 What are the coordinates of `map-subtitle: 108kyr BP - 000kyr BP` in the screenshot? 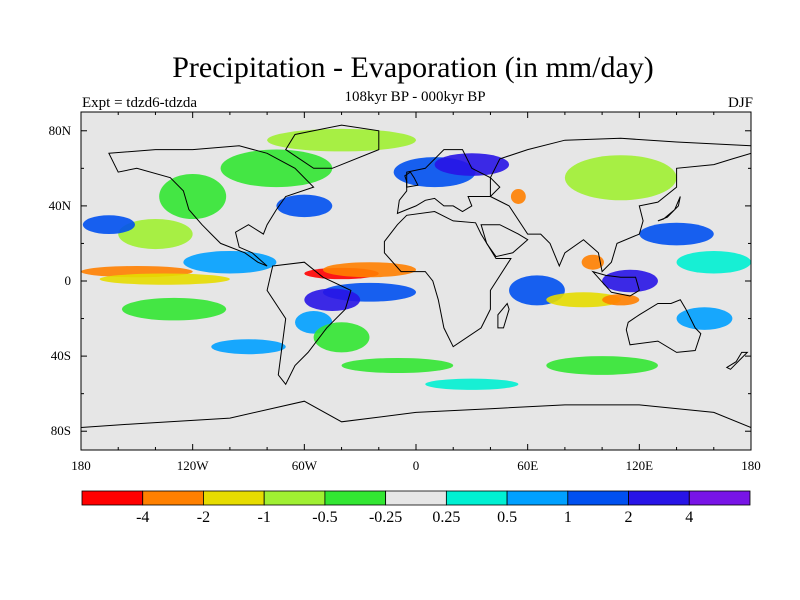 It's located at (415, 97).